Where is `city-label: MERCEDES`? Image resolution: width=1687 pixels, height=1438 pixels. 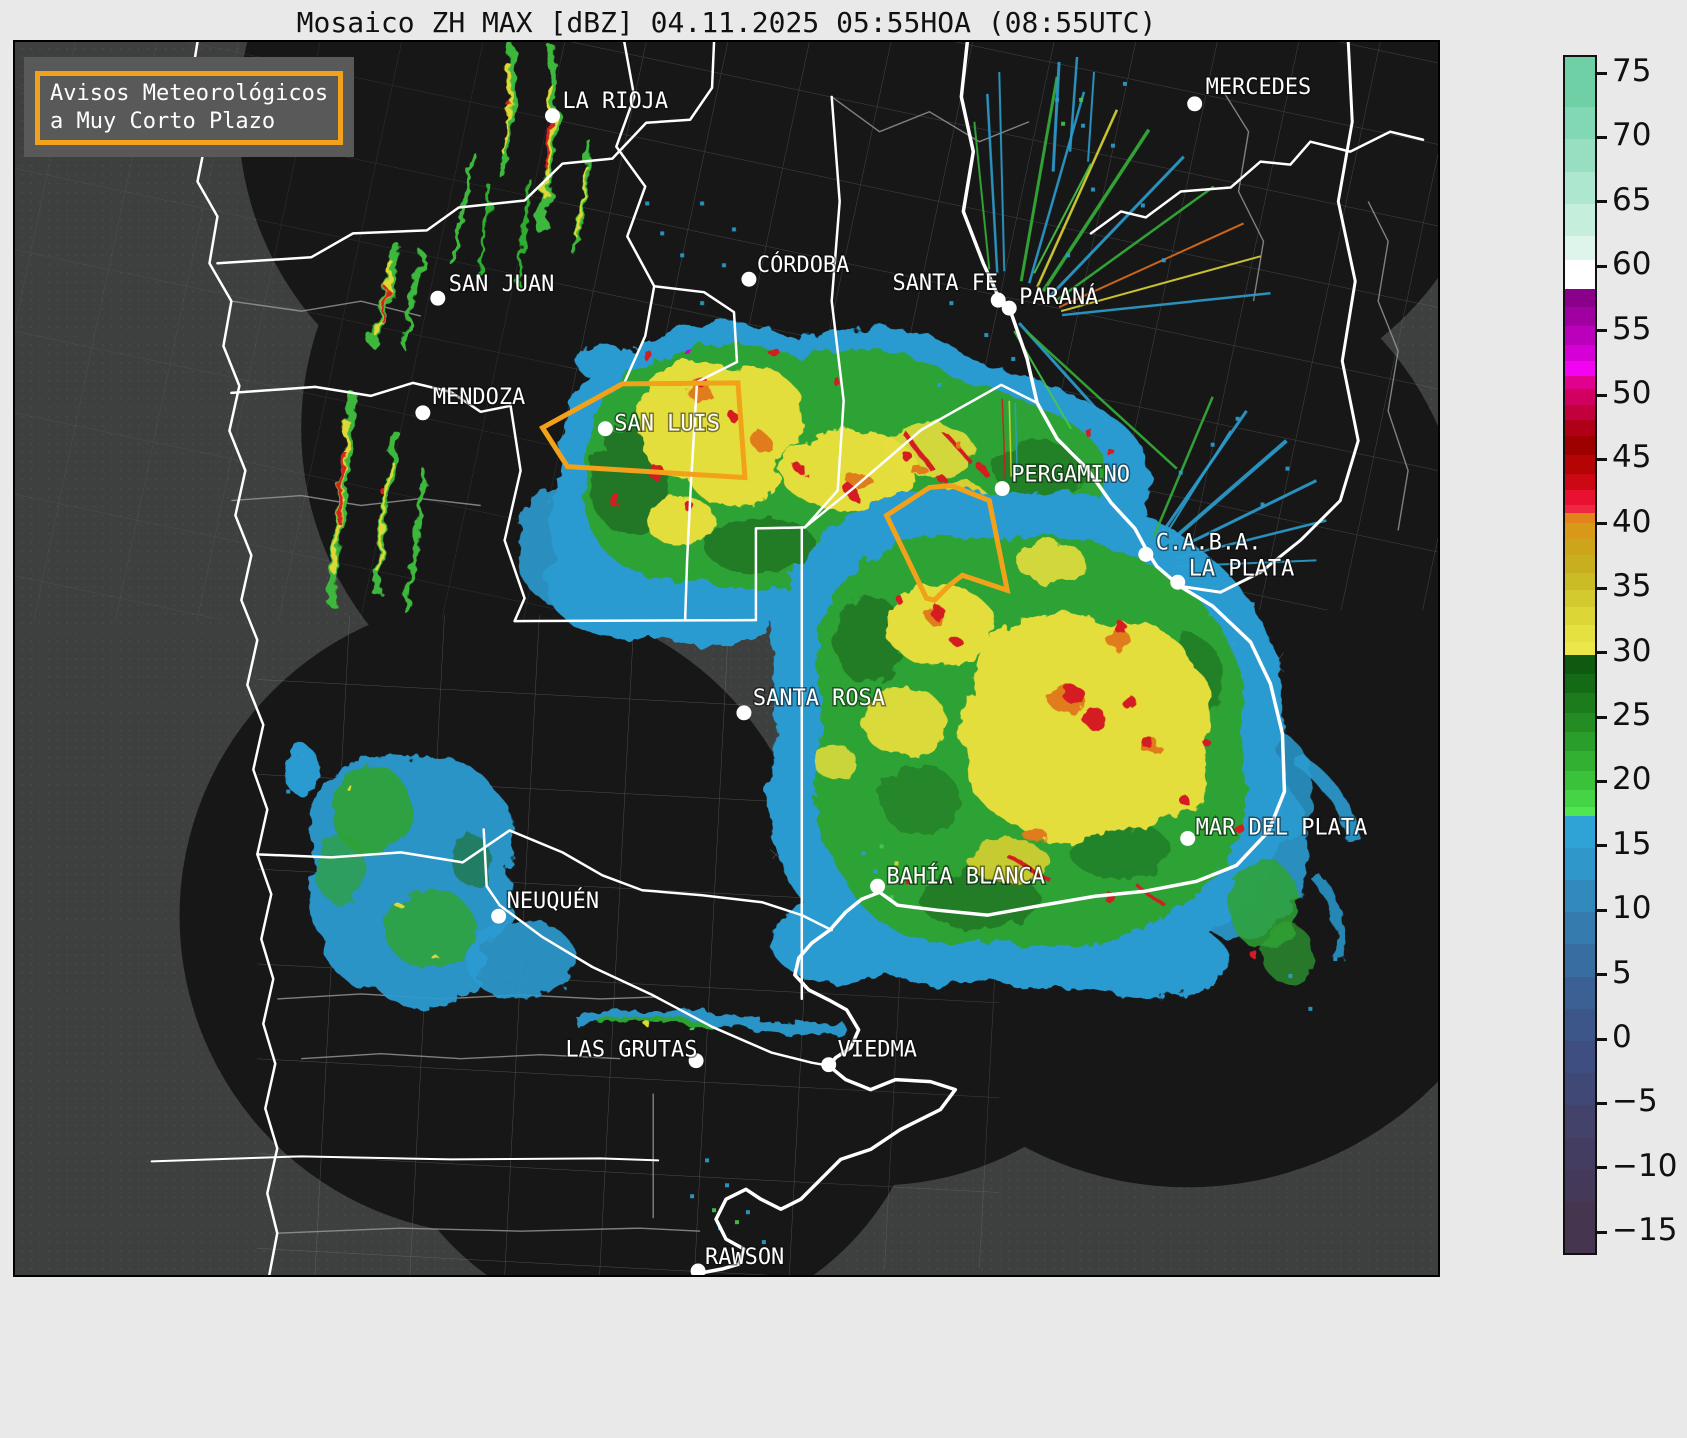
city-label: MERCEDES is located at coordinates (1259, 87).